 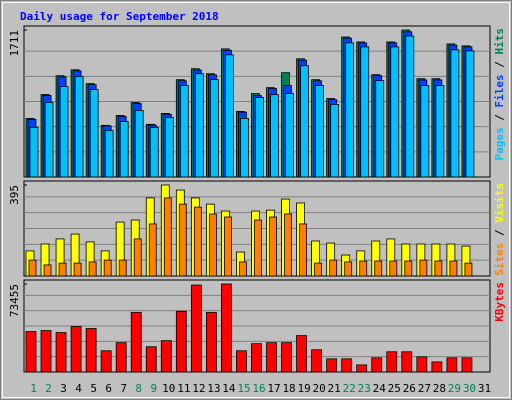 I want to click on legend: Sites / Visits, so click(x=499, y=229).